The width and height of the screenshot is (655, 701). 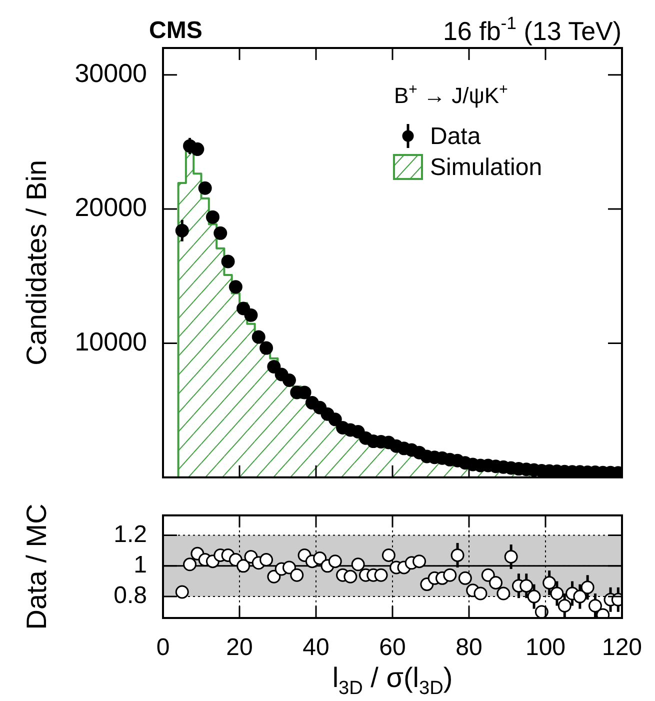 I want to click on y-axis-title: Candidates / Bin, so click(x=36, y=263).